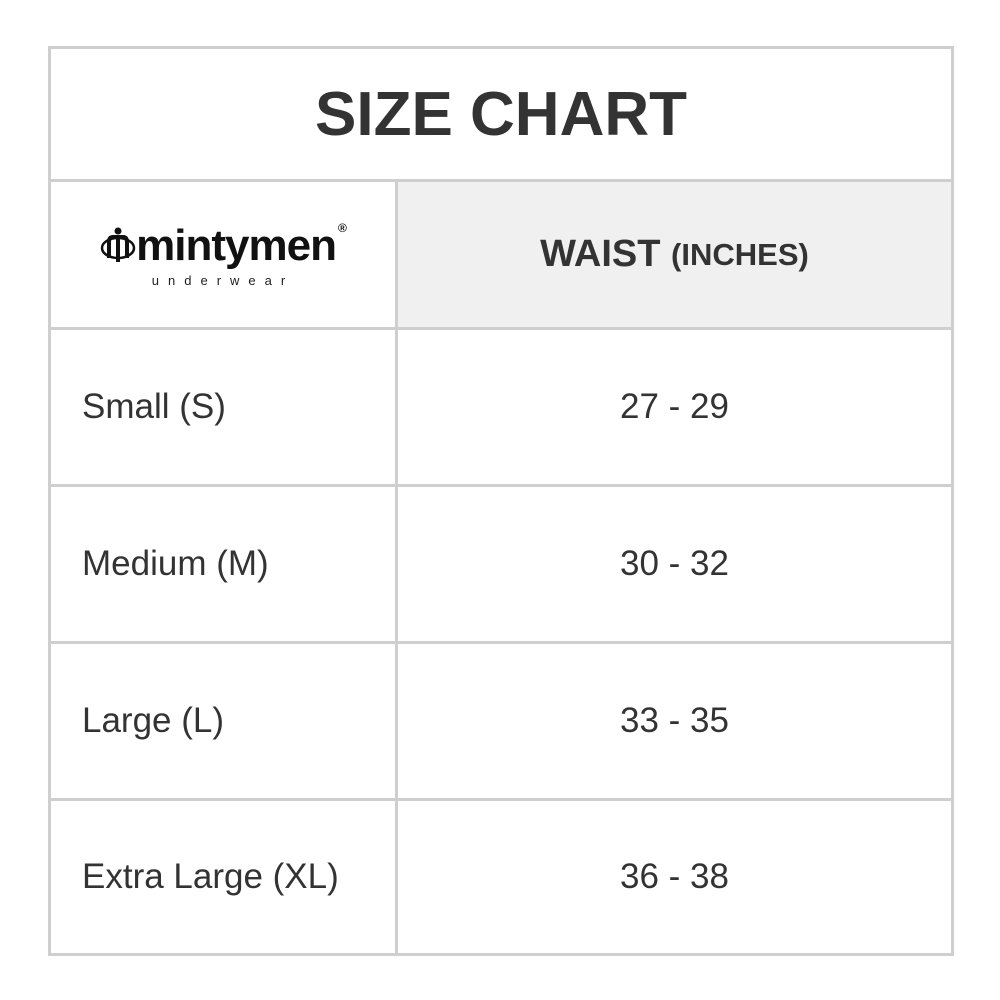 The height and width of the screenshot is (1000, 1000). I want to click on table-row: Medium (M) 30 - 32, so click(501, 565).